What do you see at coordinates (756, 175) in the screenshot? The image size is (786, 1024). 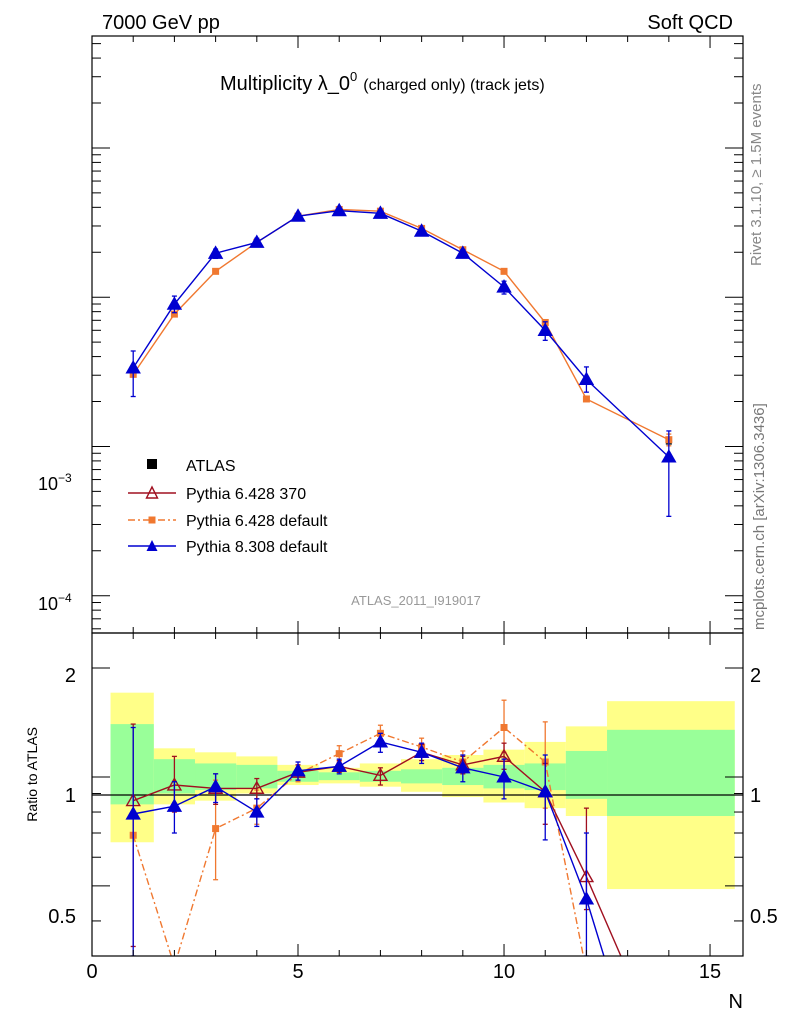 I see `rivet-version-label: Rivet 3.1.10, ≥ 1.5M events` at bounding box center [756, 175].